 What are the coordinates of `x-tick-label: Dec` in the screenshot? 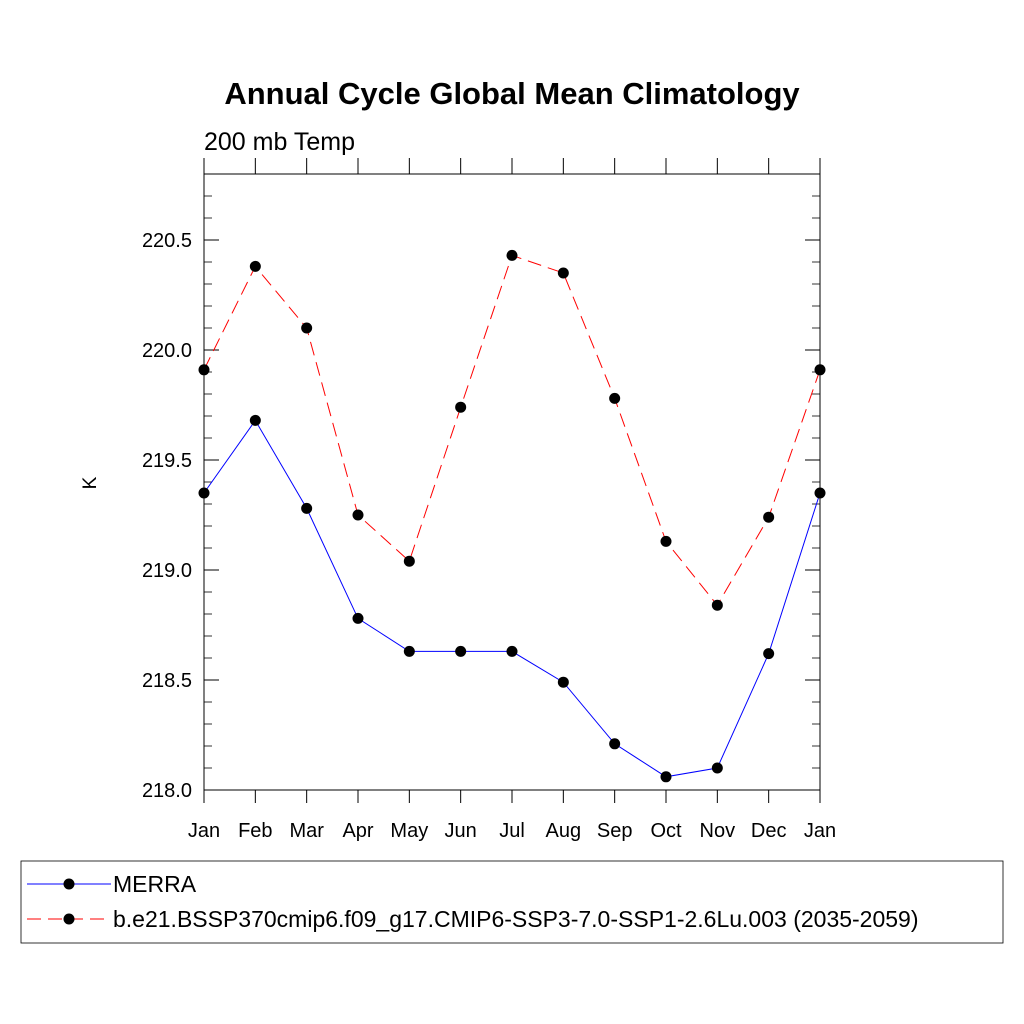 It's located at (769, 831).